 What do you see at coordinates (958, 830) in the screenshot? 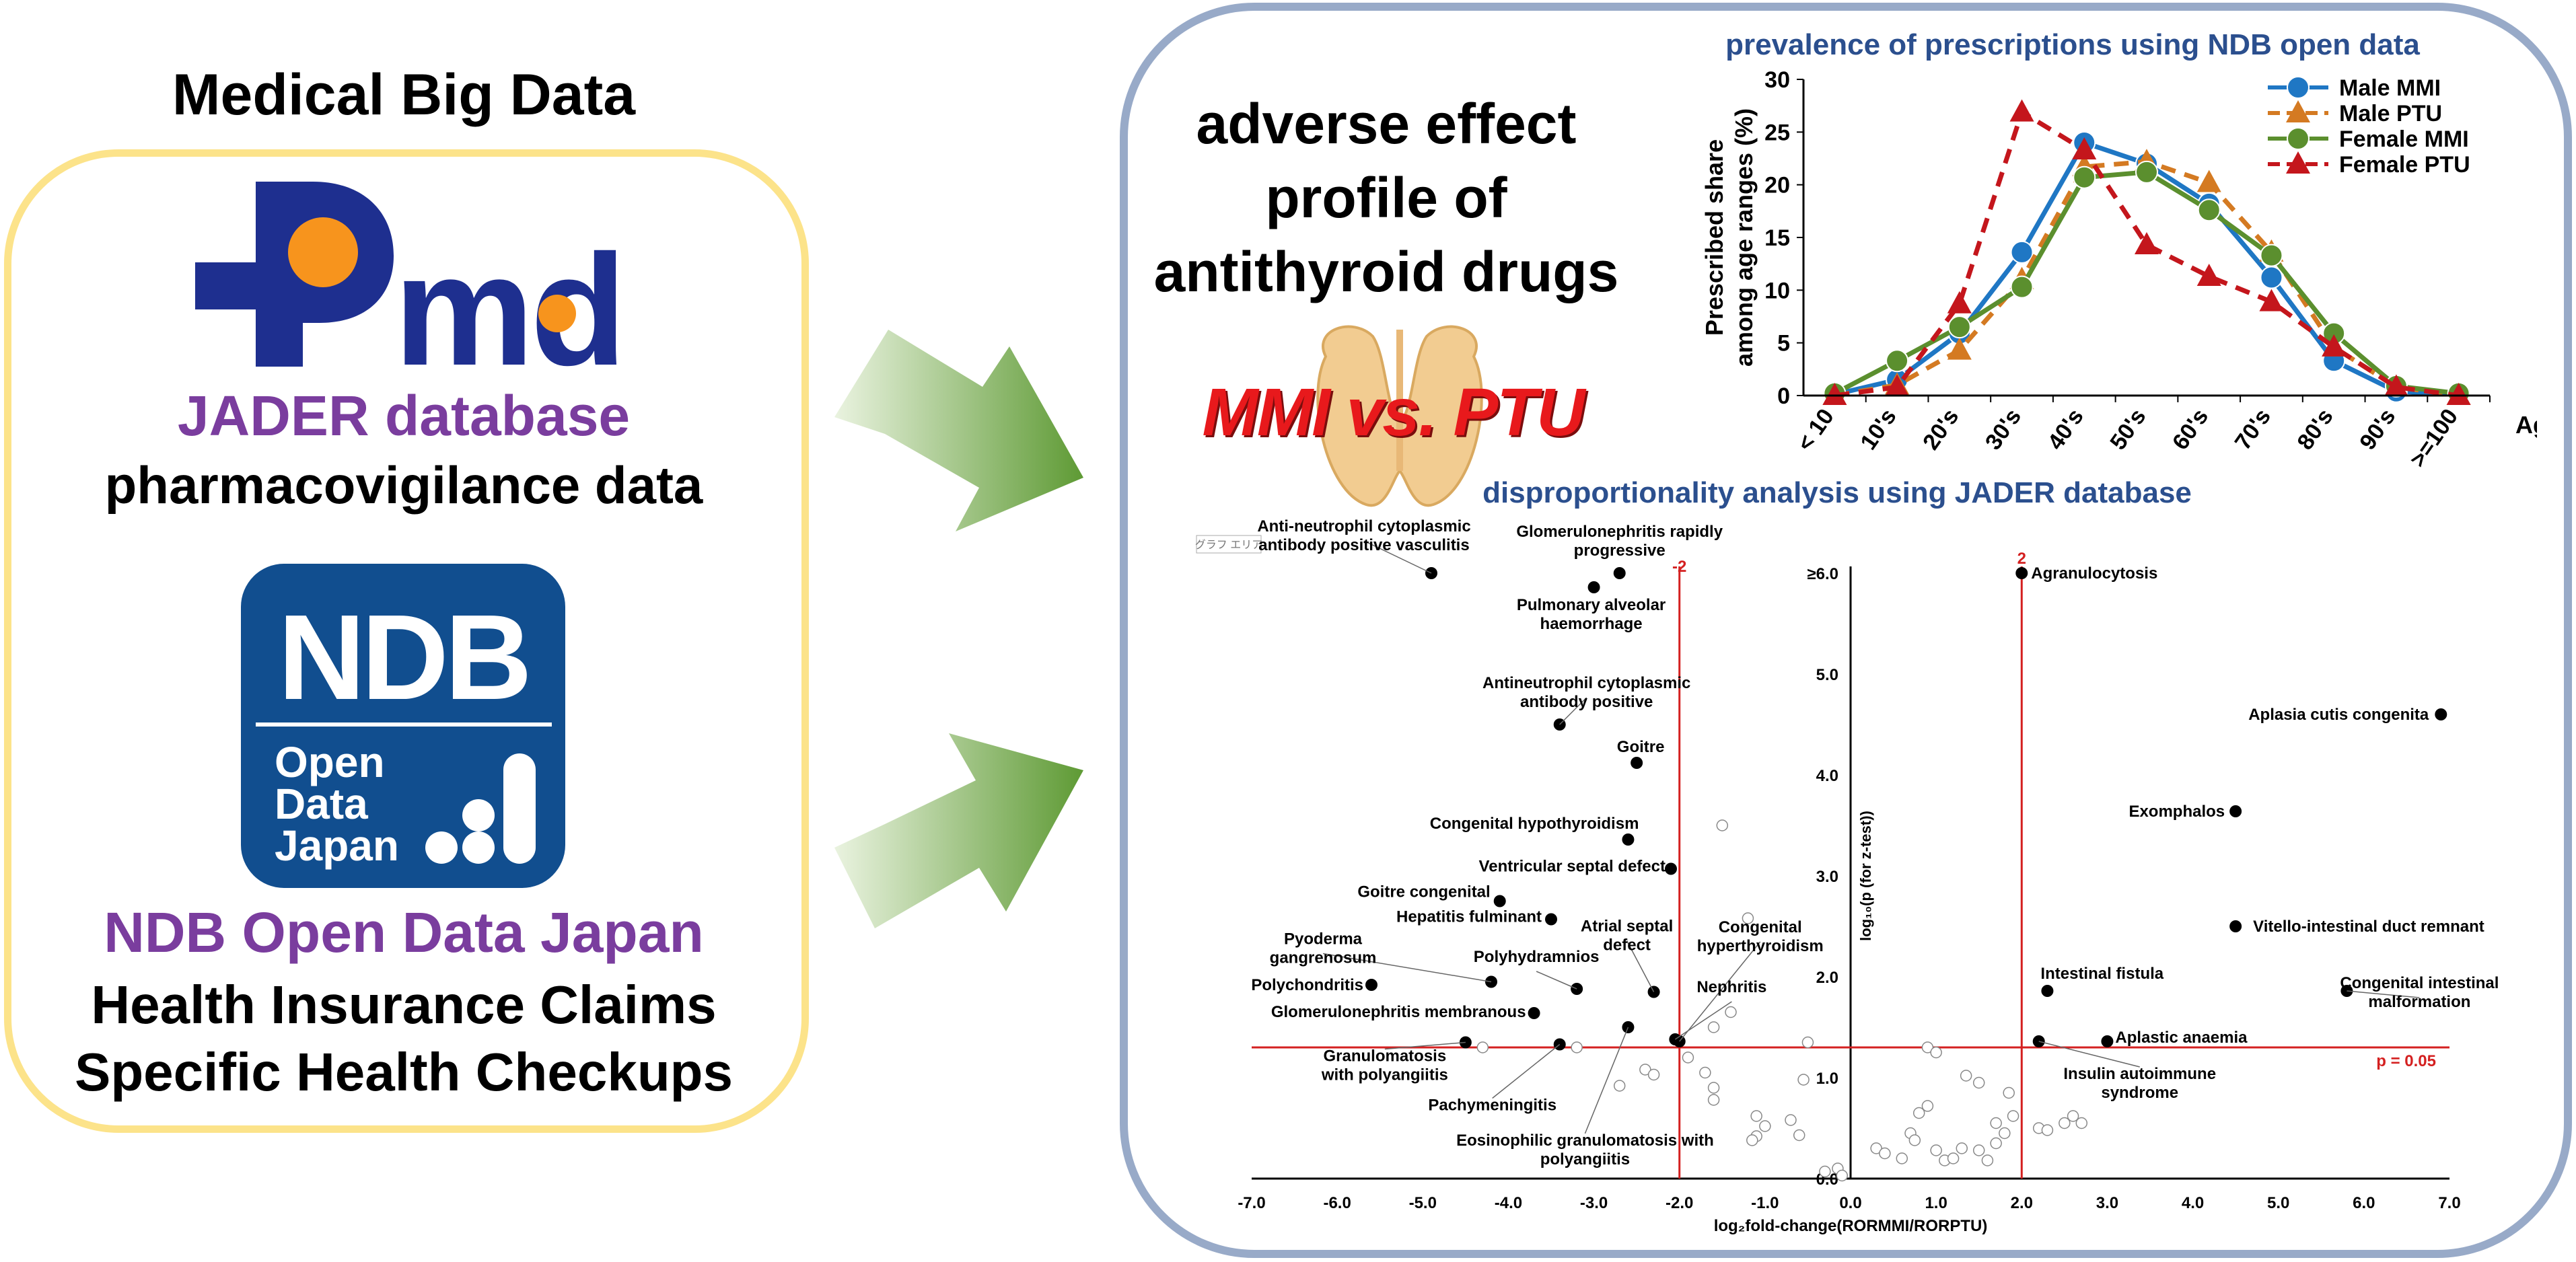
I see `arrow-bottom` at bounding box center [958, 830].